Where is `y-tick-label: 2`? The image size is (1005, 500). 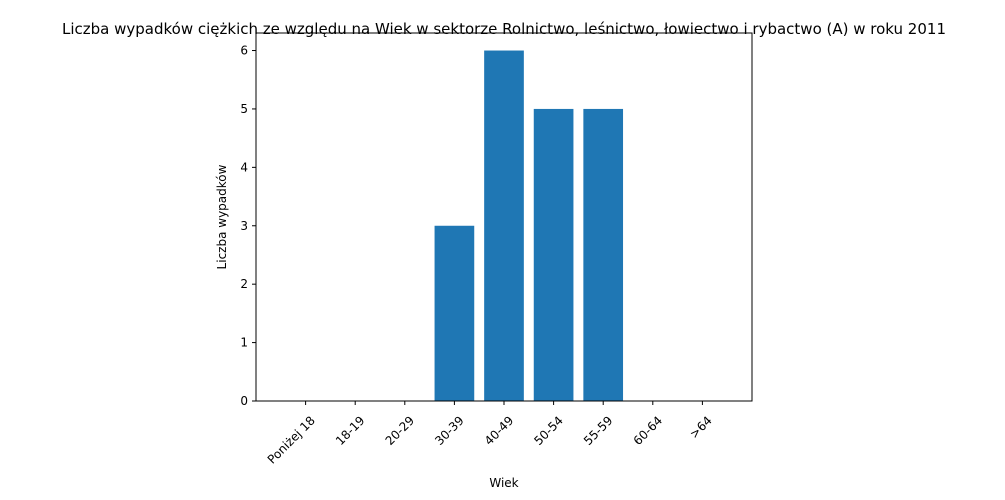 y-tick-label: 2 is located at coordinates (244, 284).